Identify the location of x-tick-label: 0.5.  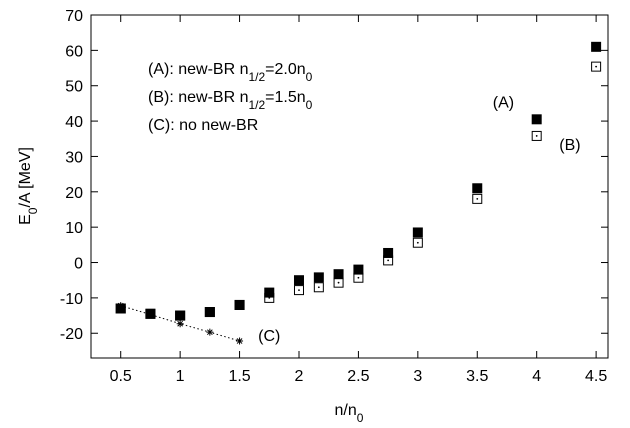
(121, 376).